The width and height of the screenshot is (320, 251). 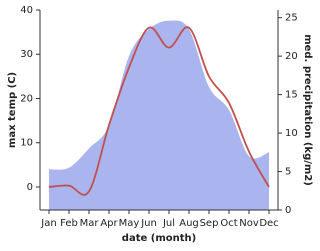 What do you see at coordinates (291, 18) in the screenshot?
I see `y2-tick-label: 25` at bounding box center [291, 18].